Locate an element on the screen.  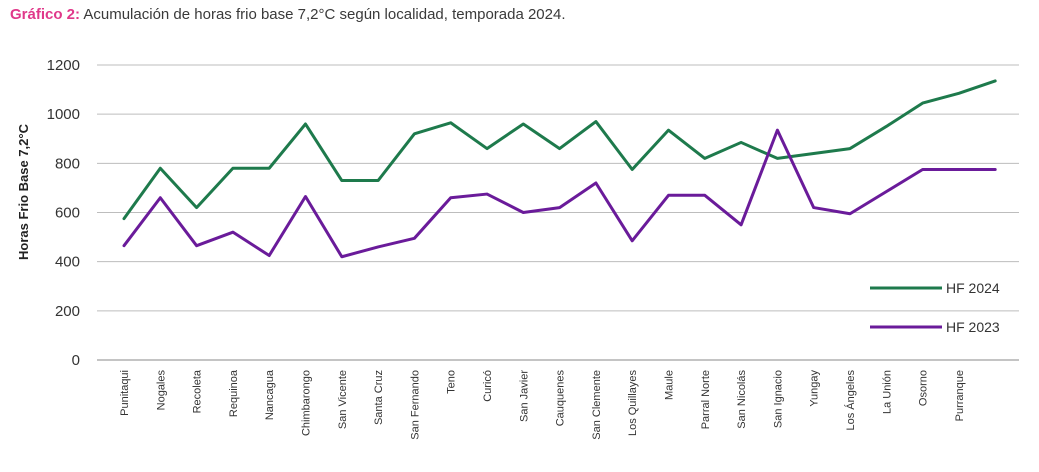
y-tick-label: 800 is located at coordinates (67, 163).